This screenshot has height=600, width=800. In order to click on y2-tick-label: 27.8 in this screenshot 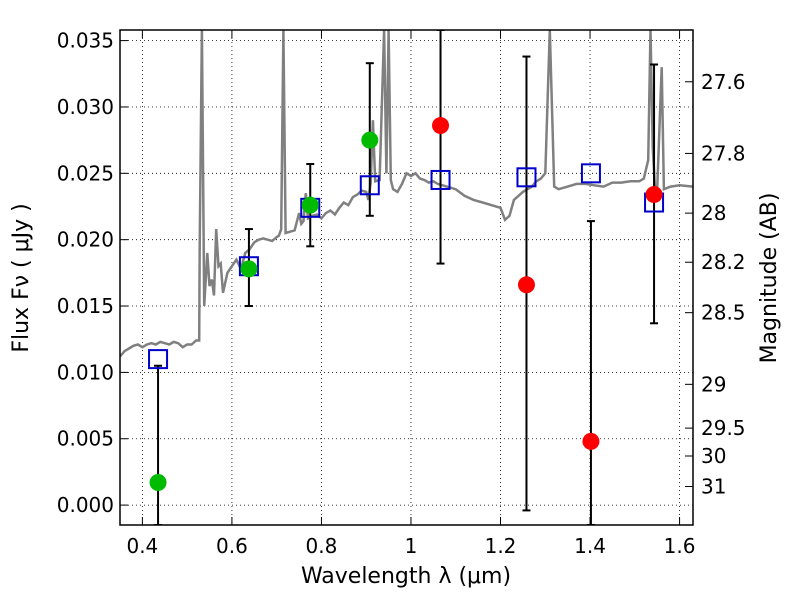, I will do `click(723, 153)`.